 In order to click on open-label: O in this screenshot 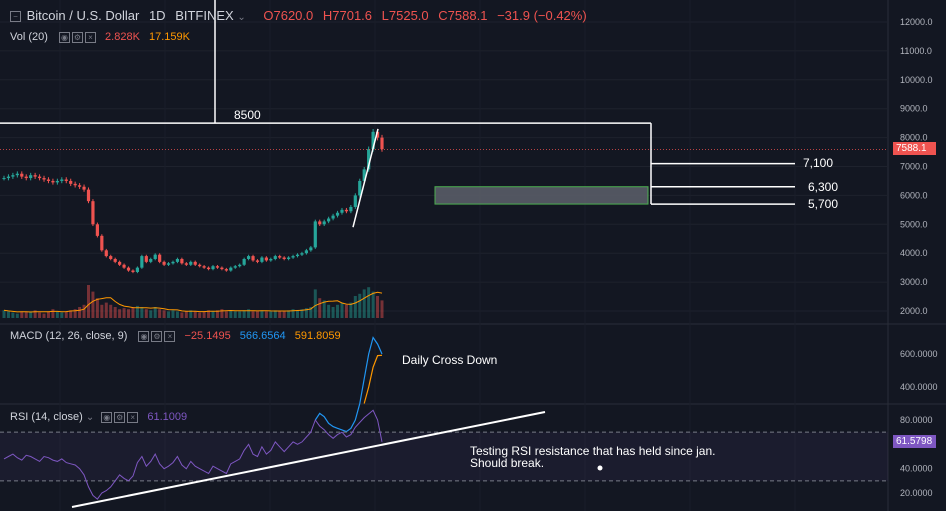, I will do `click(268, 15)`.